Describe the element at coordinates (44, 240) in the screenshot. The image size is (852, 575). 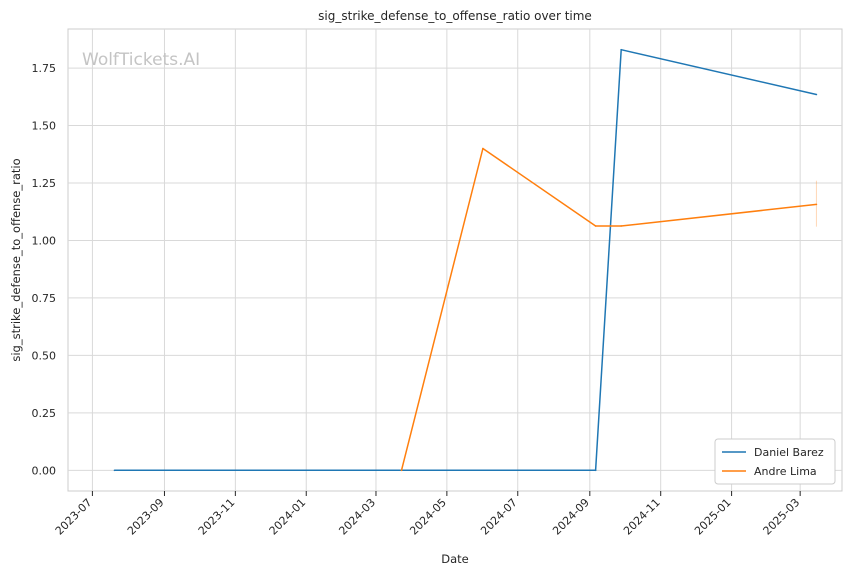
I see `y-tick-label: 1.00` at that location.